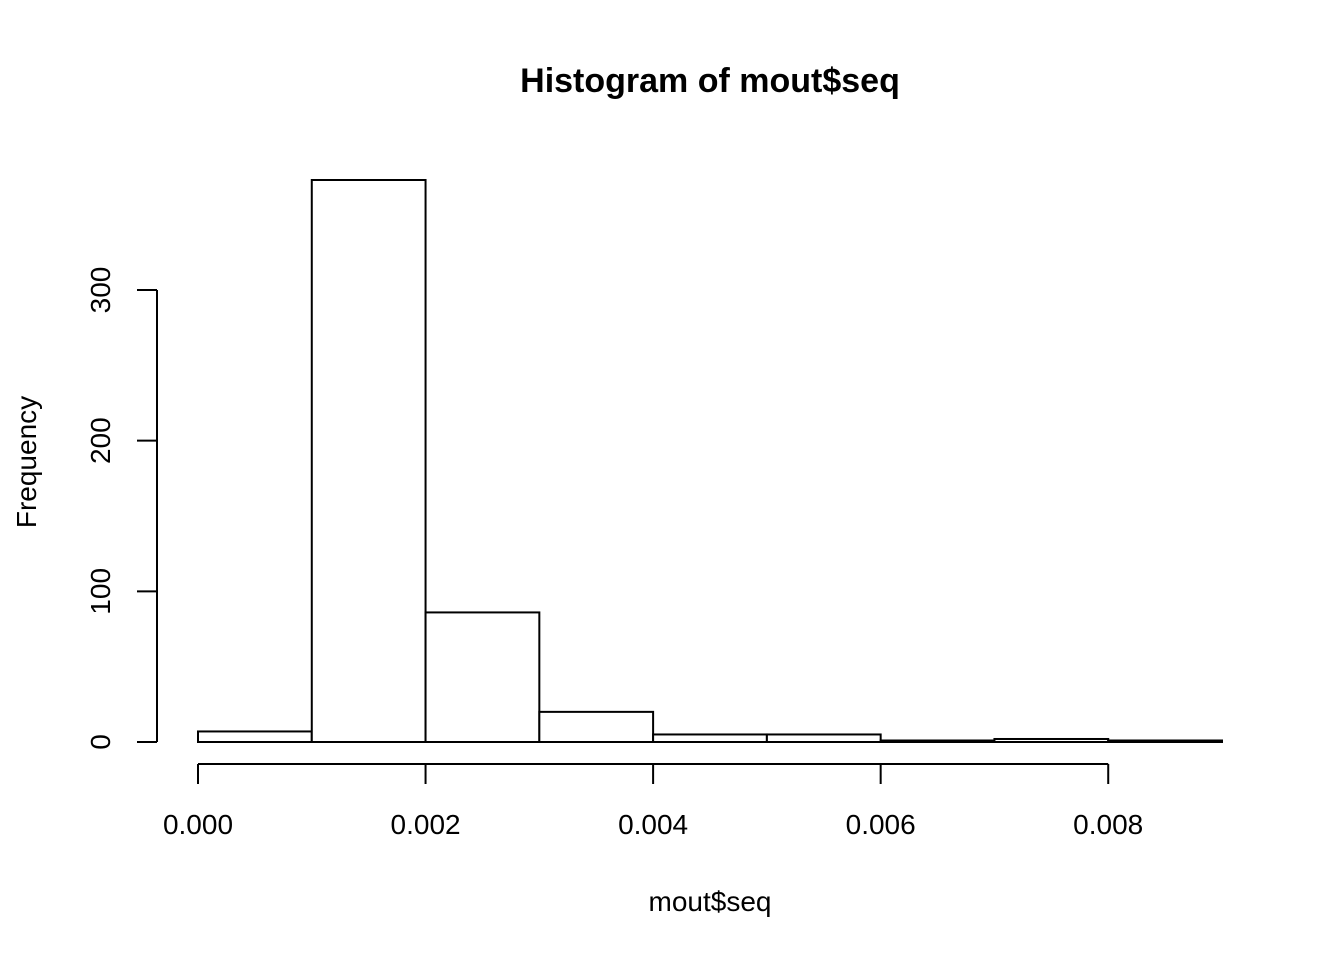  I want to click on x-tick-label: 0.002, so click(426, 824).